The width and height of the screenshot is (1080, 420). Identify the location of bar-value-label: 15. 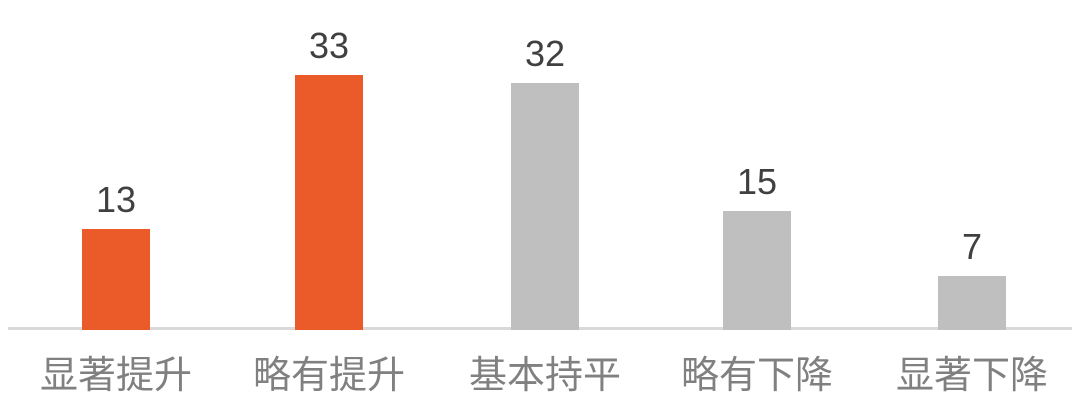
(757, 181).